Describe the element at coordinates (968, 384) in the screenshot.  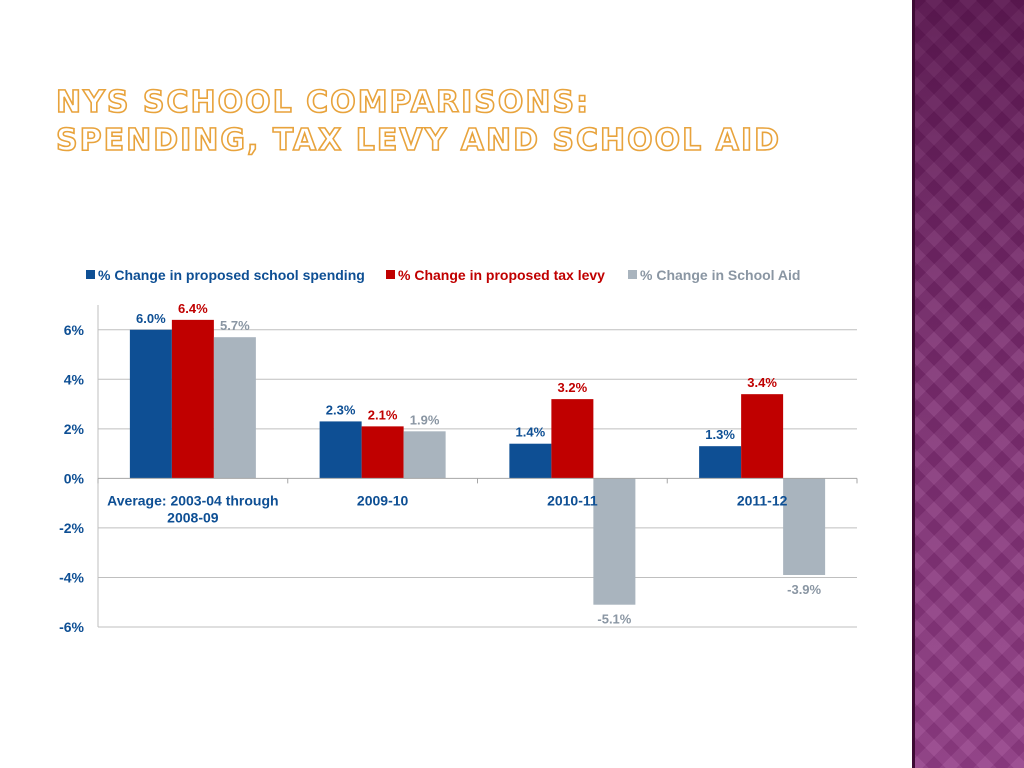
I see `decorative-side-band` at that location.